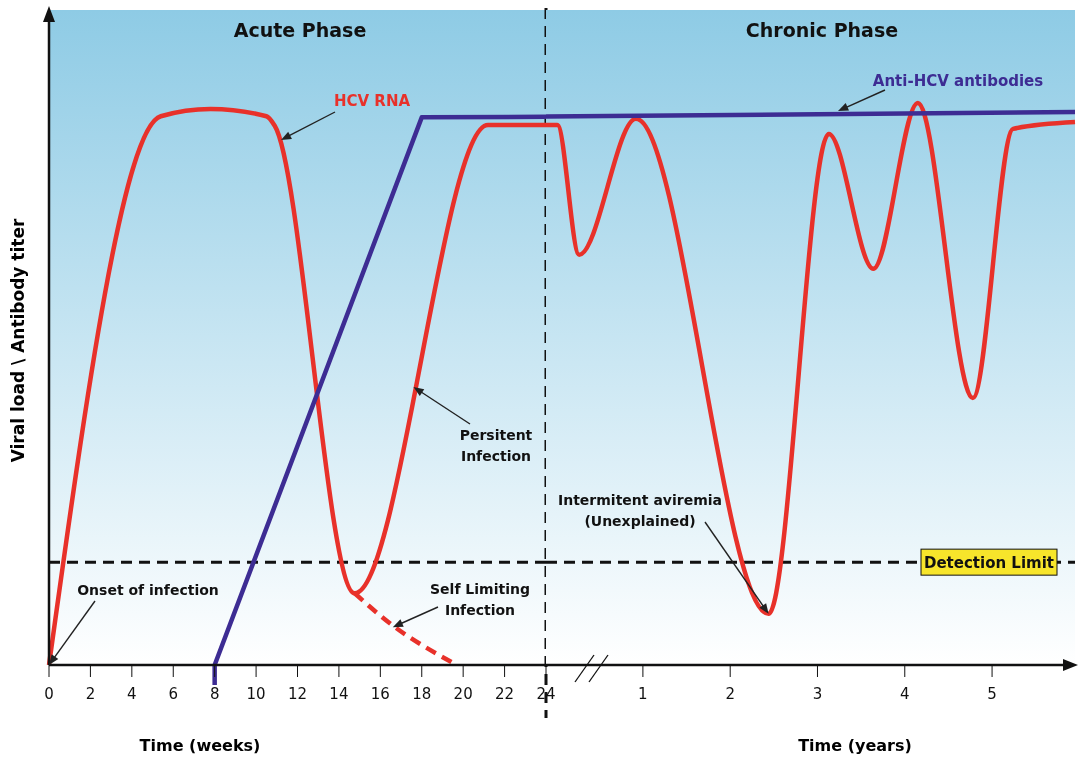 The image size is (1078, 759). What do you see at coordinates (49, 694) in the screenshot?
I see `x-tick-label: 0` at bounding box center [49, 694].